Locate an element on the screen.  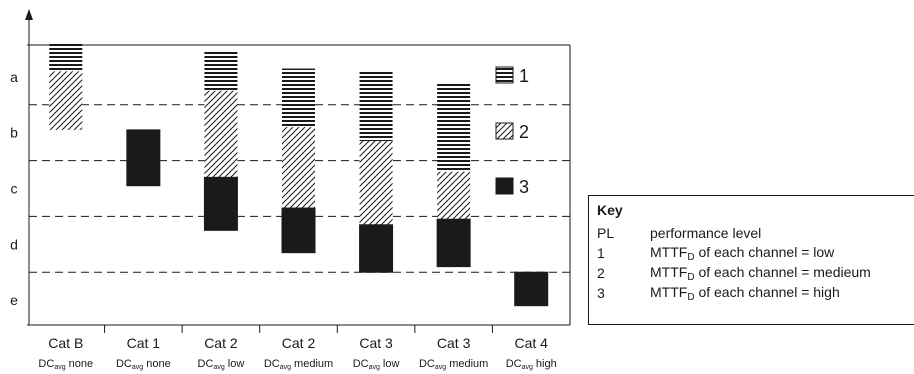
key-code: 2 is located at coordinates (601, 273).